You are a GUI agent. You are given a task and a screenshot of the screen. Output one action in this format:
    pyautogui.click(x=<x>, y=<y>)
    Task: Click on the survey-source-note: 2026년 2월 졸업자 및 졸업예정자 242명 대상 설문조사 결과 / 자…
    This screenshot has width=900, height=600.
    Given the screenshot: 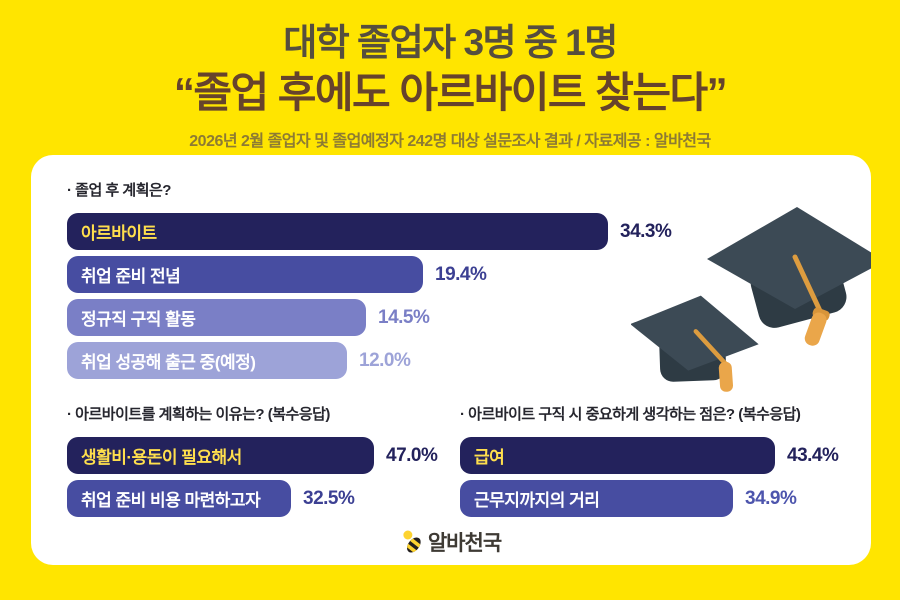 What is the action you would take?
    pyautogui.click(x=450, y=141)
    